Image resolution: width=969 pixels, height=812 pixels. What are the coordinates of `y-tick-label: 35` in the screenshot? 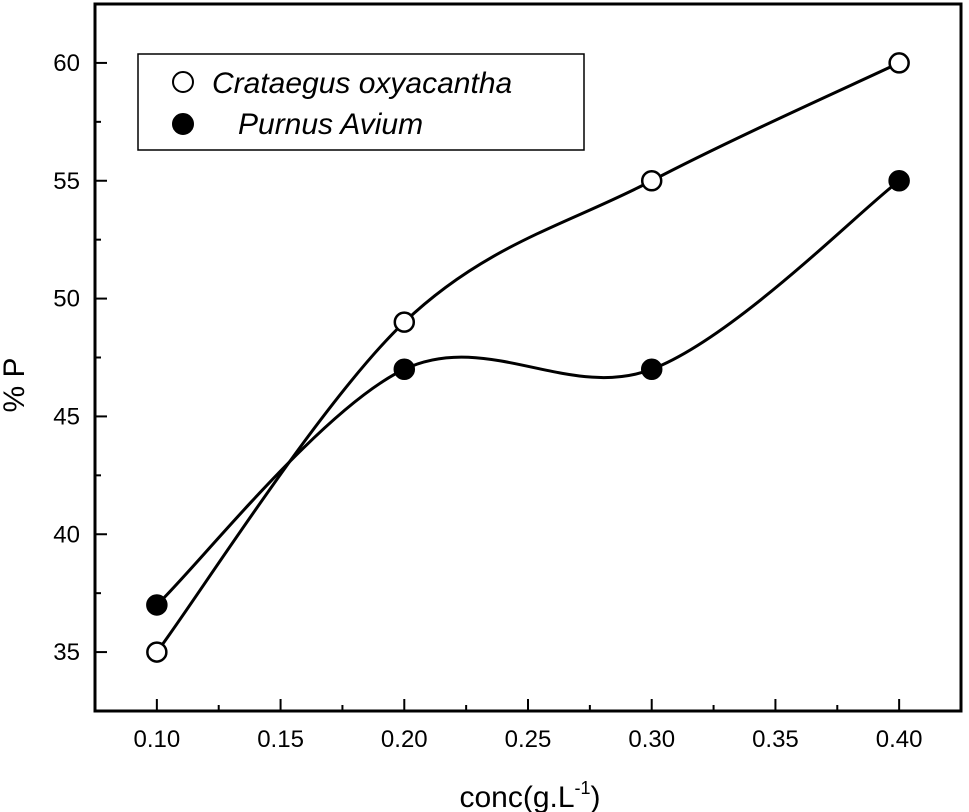 It's located at (66, 652).